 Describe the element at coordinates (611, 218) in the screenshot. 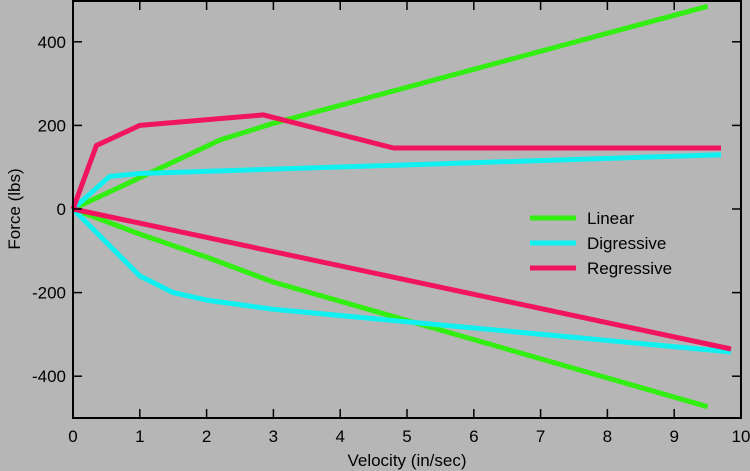

I see `legend-label-linear: Linear` at that location.